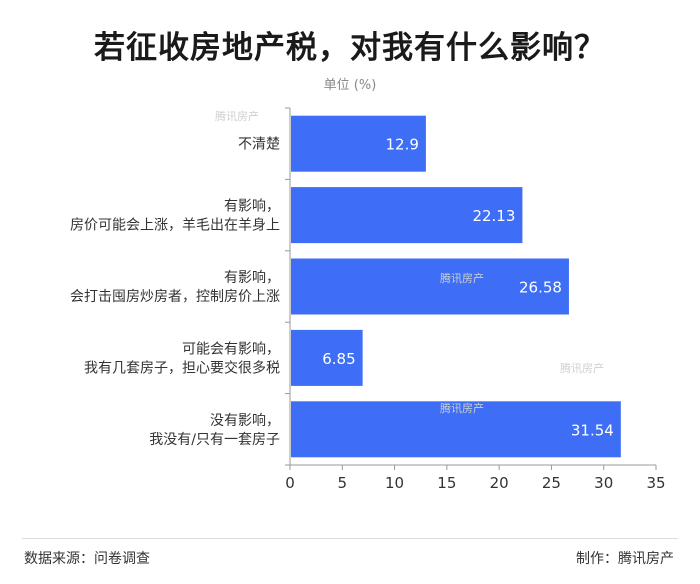  I want to click on category-label: 我有几套房子，担心要交很多税, so click(182, 367).